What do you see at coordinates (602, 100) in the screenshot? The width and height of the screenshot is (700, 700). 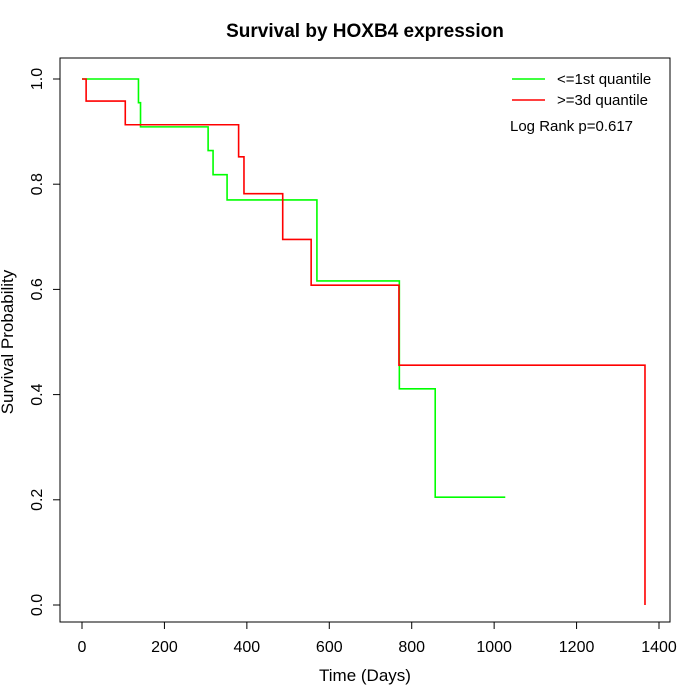 I see `legend-label-2: >=3d quantile` at bounding box center [602, 100].